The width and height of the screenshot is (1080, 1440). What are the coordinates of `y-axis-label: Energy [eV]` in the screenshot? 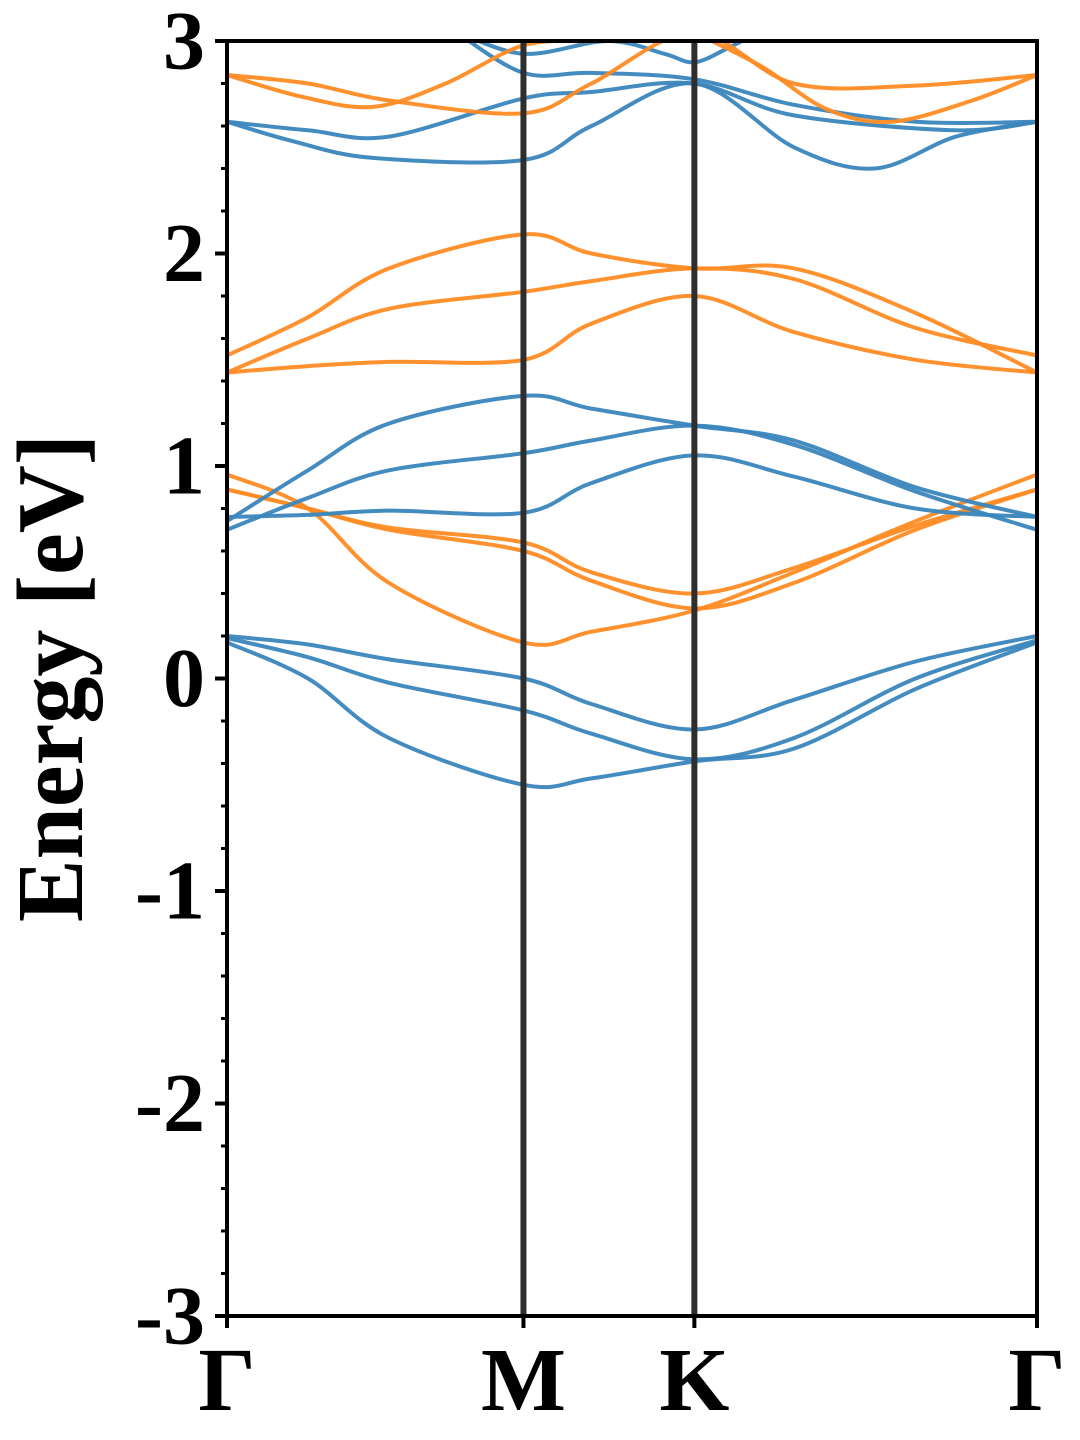 It's located at (51, 678).